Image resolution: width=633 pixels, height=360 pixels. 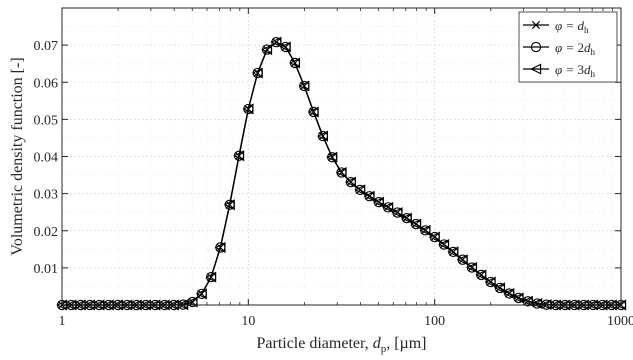 I want to click on x-axis-label-suffix: , [µm], so click(x=406, y=343).